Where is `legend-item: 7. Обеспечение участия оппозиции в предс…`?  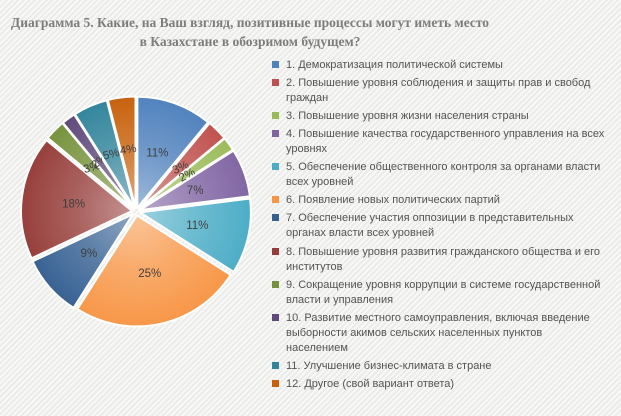 legend-item: 7. Обеспечение участия оппозиции в предс… is located at coordinates (439, 226).